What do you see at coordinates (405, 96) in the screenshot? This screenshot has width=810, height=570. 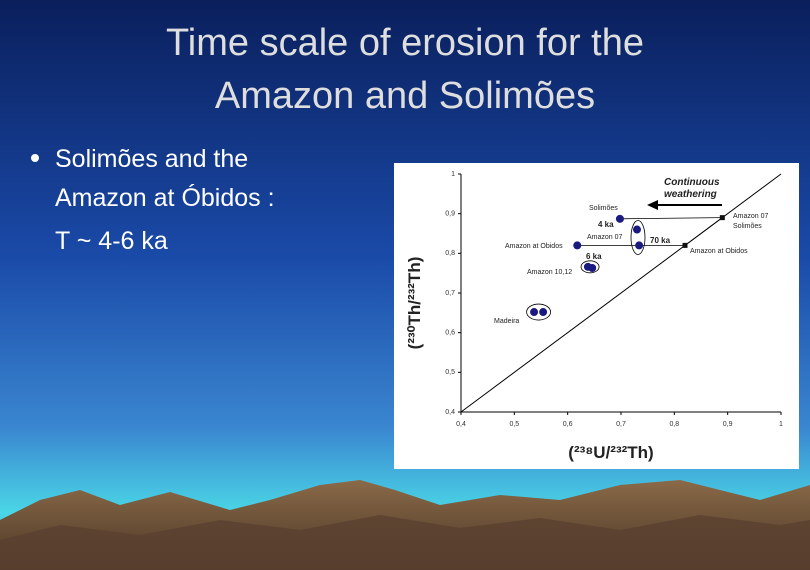 I see `title-line: Amazon and Solimões` at bounding box center [405, 96].